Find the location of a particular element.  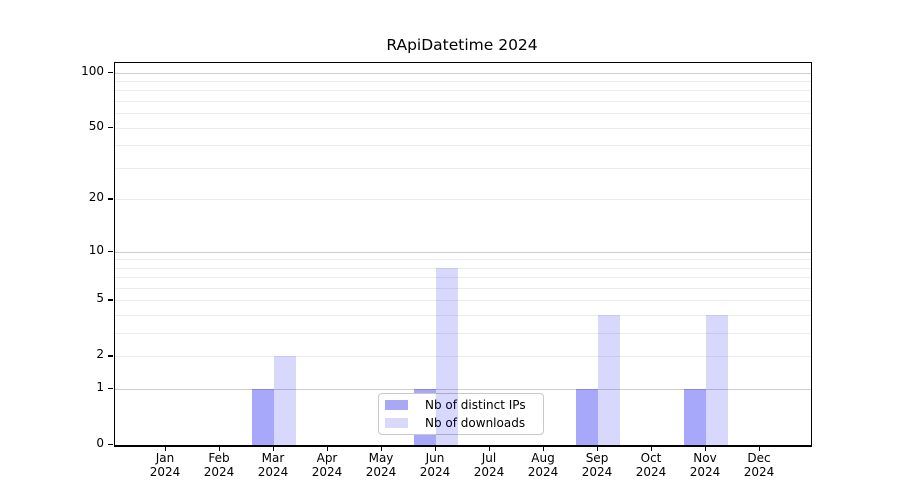

x-tick-label-oct: Oct 2024 is located at coordinates (651, 465).